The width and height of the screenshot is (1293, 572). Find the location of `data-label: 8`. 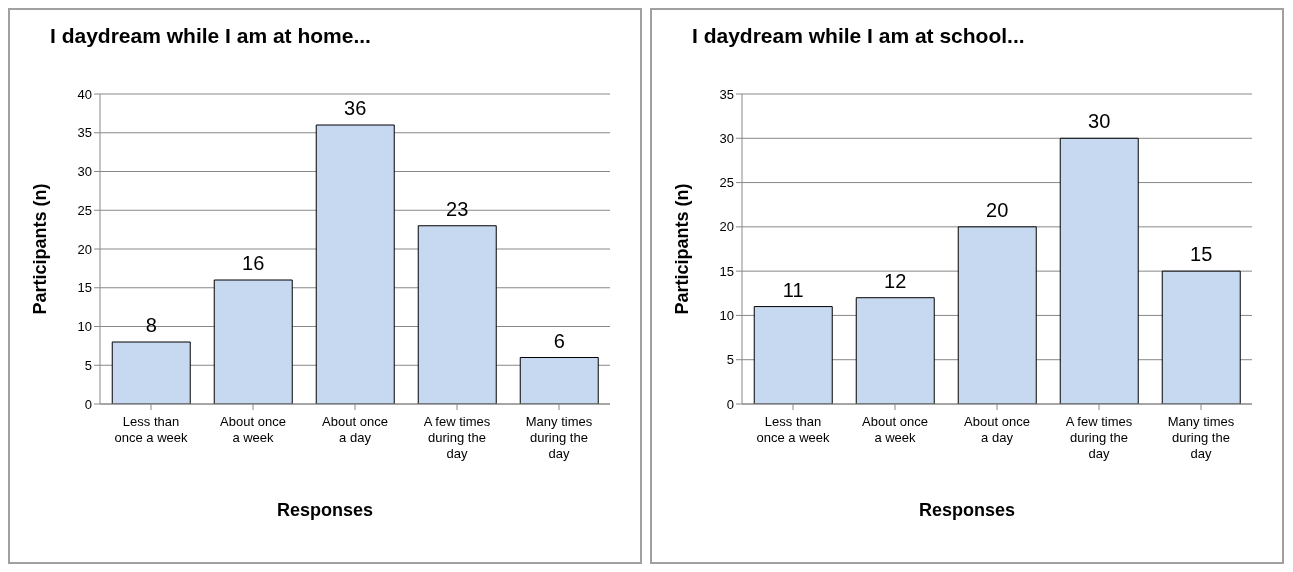

data-label: 8 is located at coordinates (151, 325).